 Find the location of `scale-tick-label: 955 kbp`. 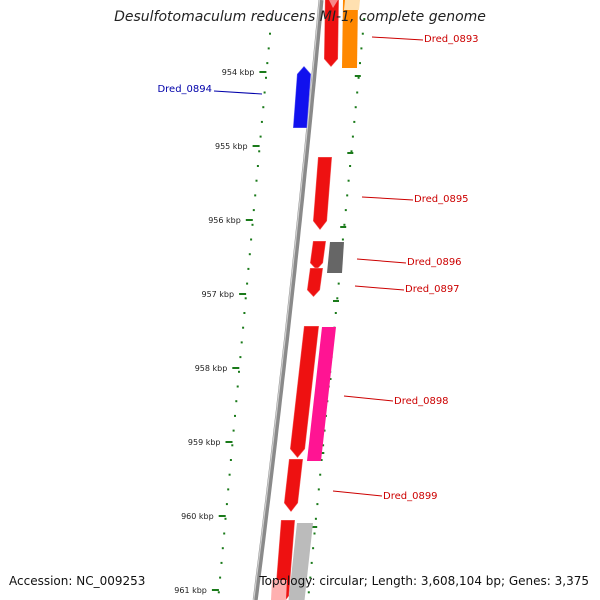

scale-tick-label: 955 kbp is located at coordinates (231, 146).